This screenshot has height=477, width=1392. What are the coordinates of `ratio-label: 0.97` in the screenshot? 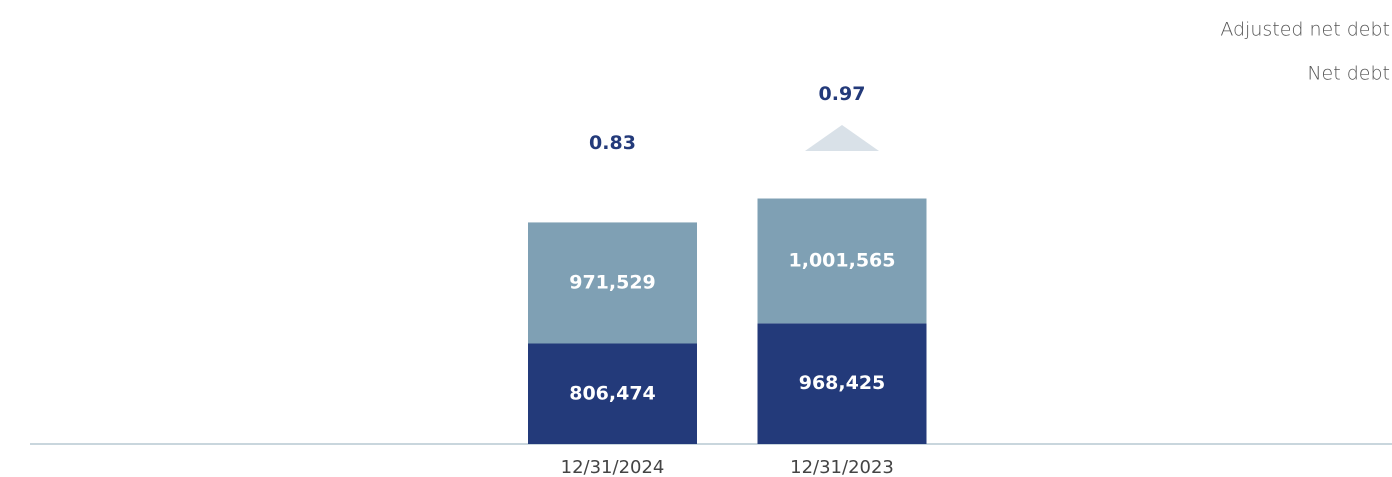 It's located at (842, 94).